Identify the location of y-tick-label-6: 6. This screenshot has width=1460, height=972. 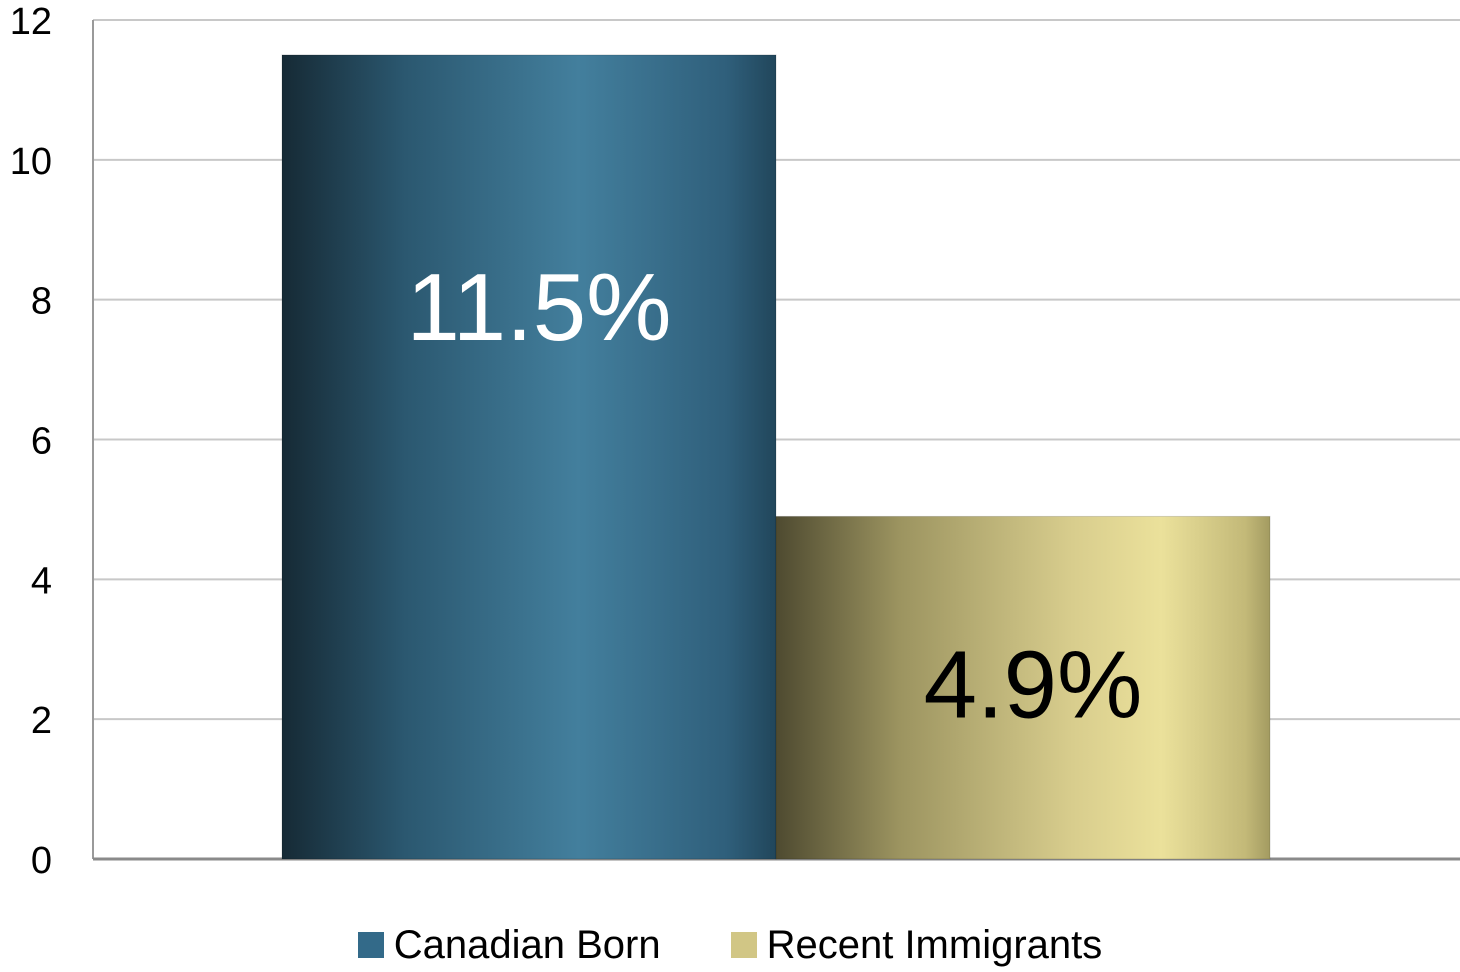
(41, 442).